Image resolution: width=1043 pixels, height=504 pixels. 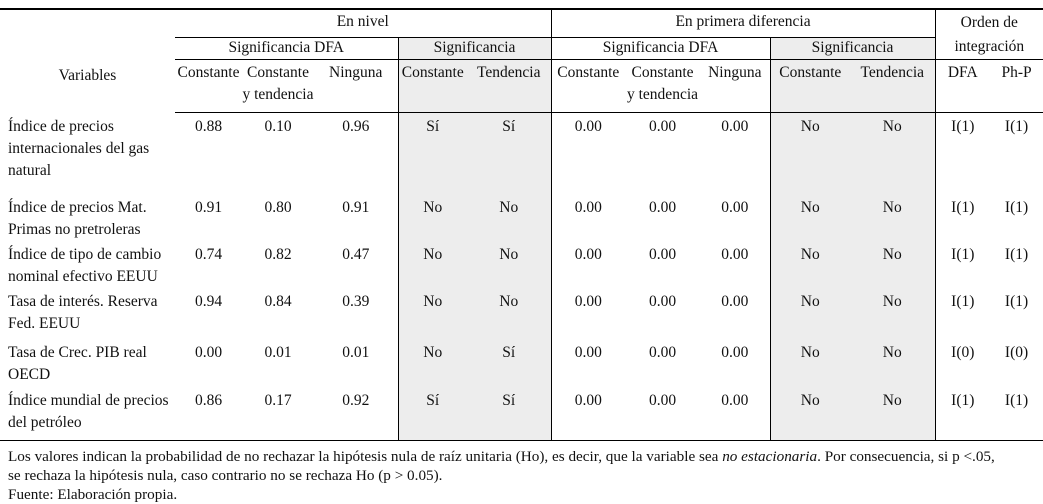 I want to click on pvalue-cell: 0.86, so click(x=208, y=414).